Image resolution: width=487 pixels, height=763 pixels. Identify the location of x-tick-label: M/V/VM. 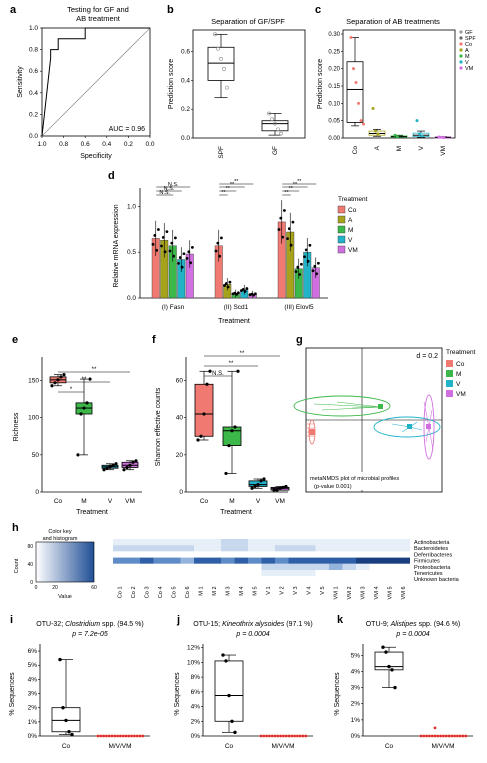
(282, 746).